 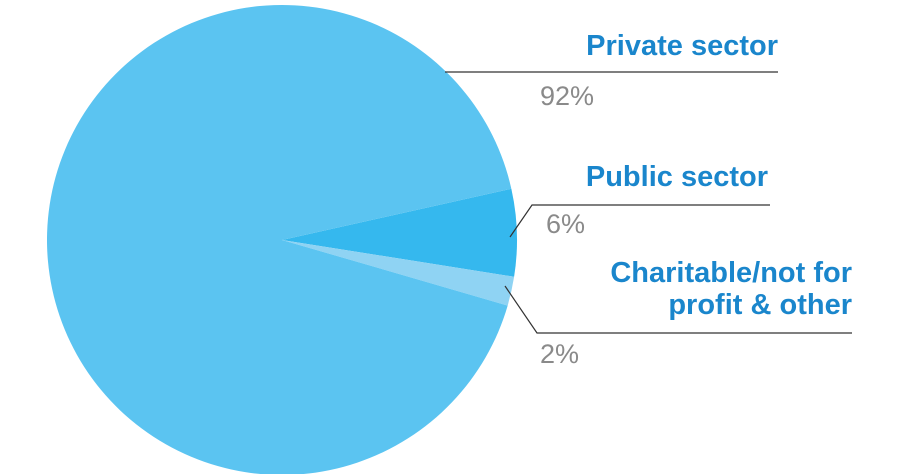 I want to click on value-label: 6%, so click(x=565, y=224).